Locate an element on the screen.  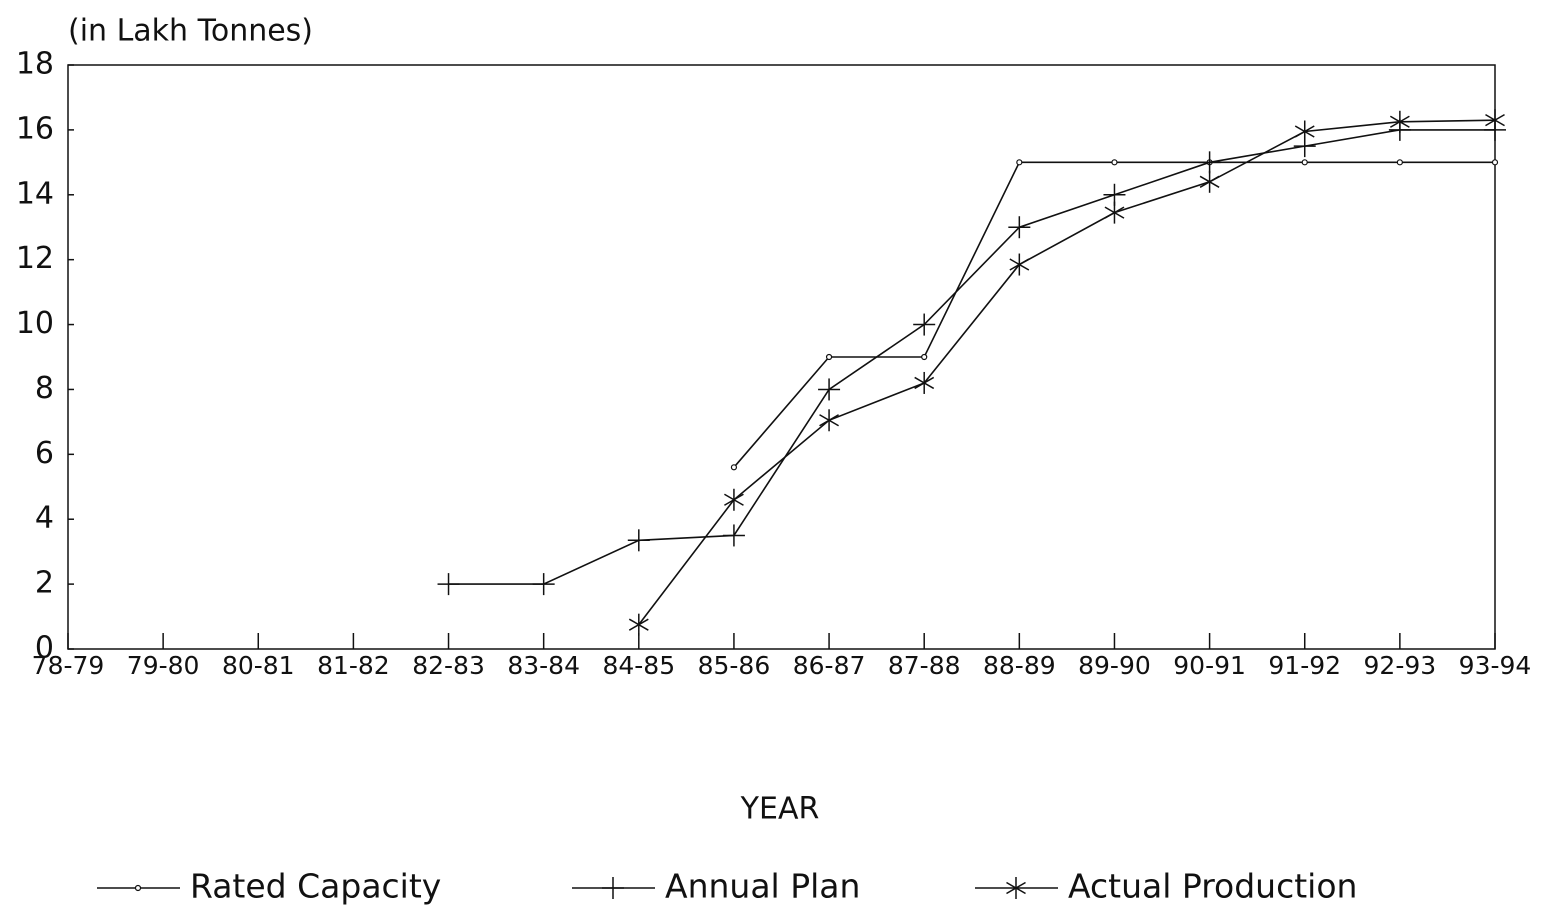
x-tick-label: 78-79 is located at coordinates (68, 665).